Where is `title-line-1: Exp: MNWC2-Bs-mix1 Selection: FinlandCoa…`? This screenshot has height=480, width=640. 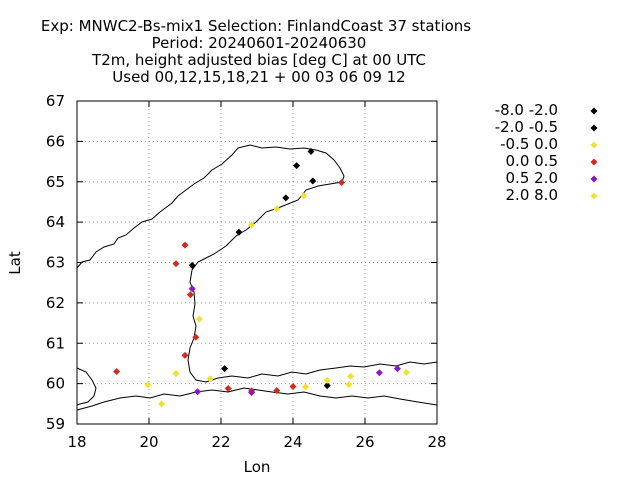 title-line-1: Exp: MNWC2-Bs-mix1 Selection: FinlandCoa… is located at coordinates (256, 26).